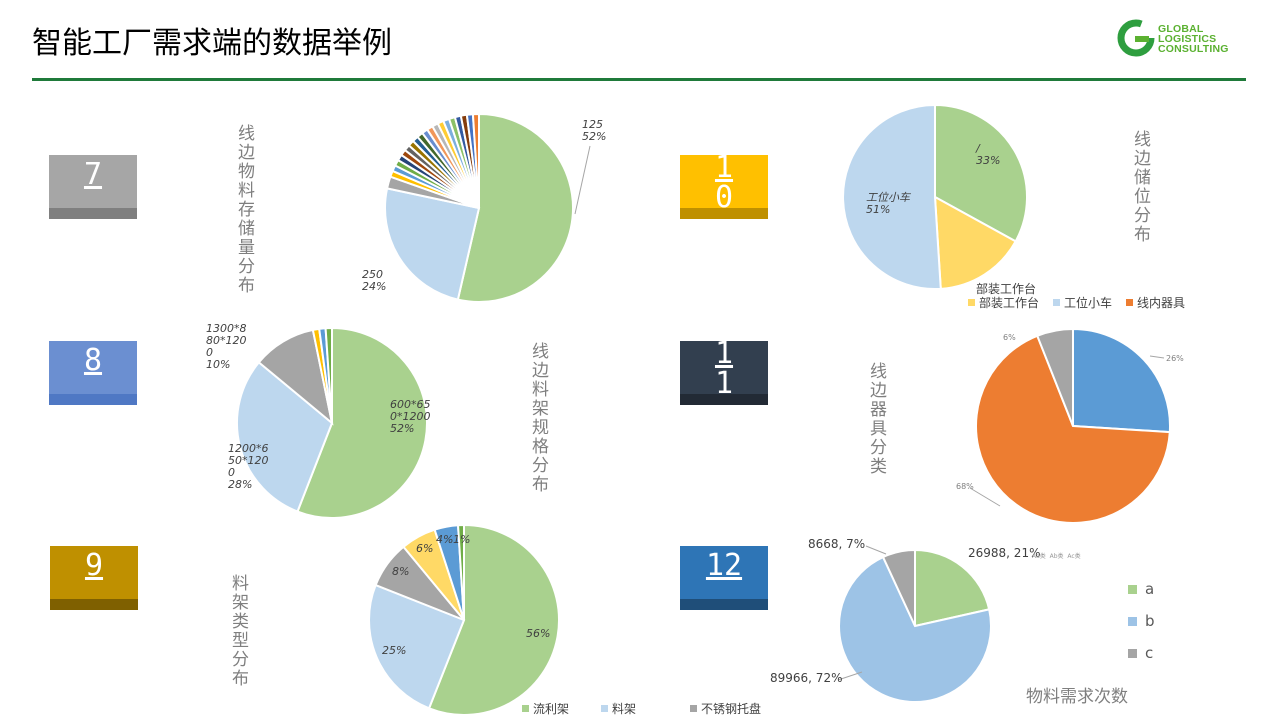 The width and height of the screenshot is (1280, 720). I want to click on chart-12-legend-c: c, so click(1140, 653).